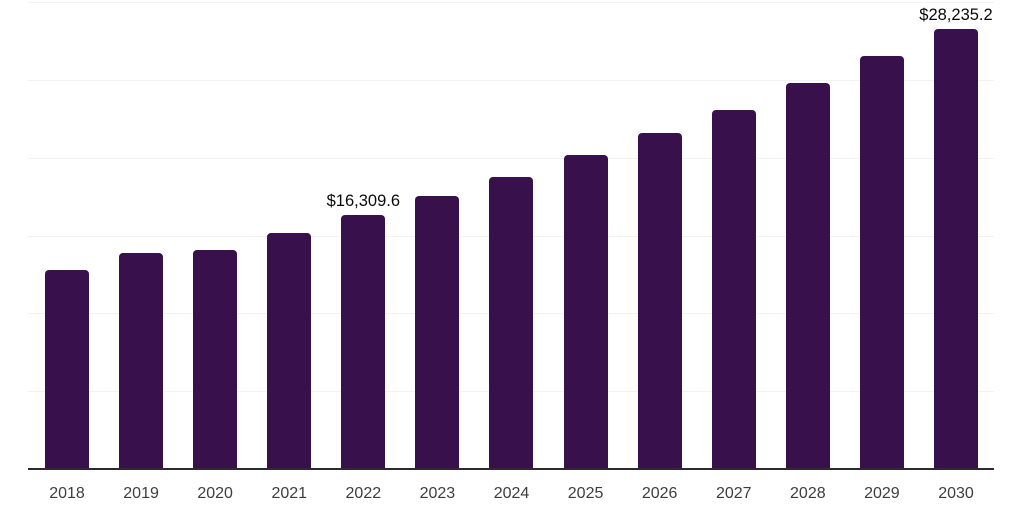 This screenshot has height=512, width=1024. I want to click on bar-2018, so click(67, 369).